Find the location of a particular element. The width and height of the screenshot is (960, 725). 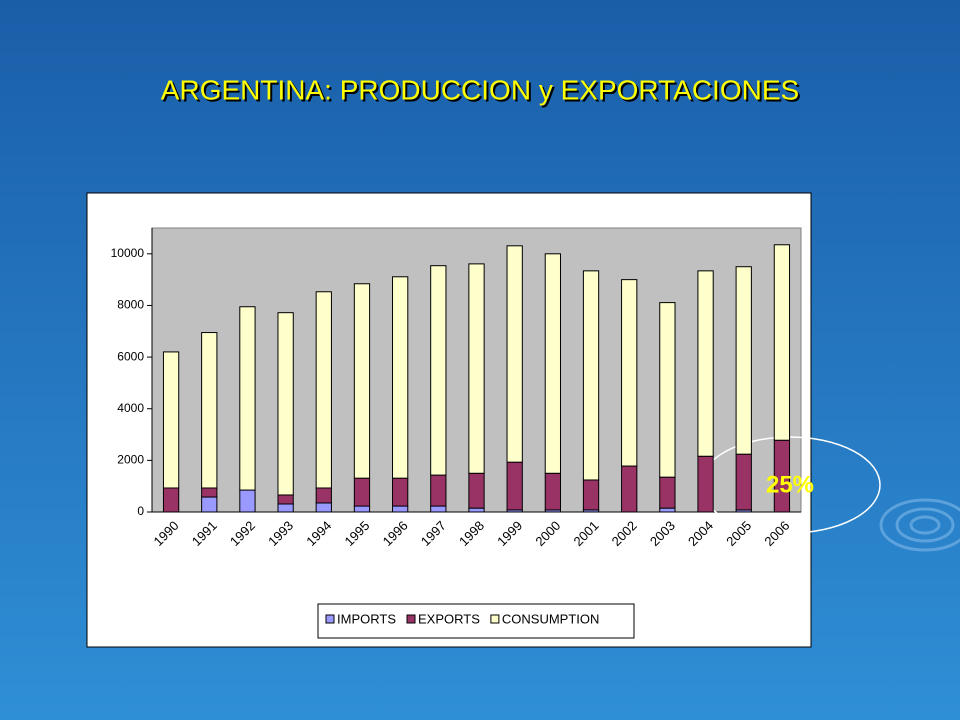

title-shadow: ARGENTINA: PRODUCCION y EXPORTACIONES is located at coordinates (482, 91).